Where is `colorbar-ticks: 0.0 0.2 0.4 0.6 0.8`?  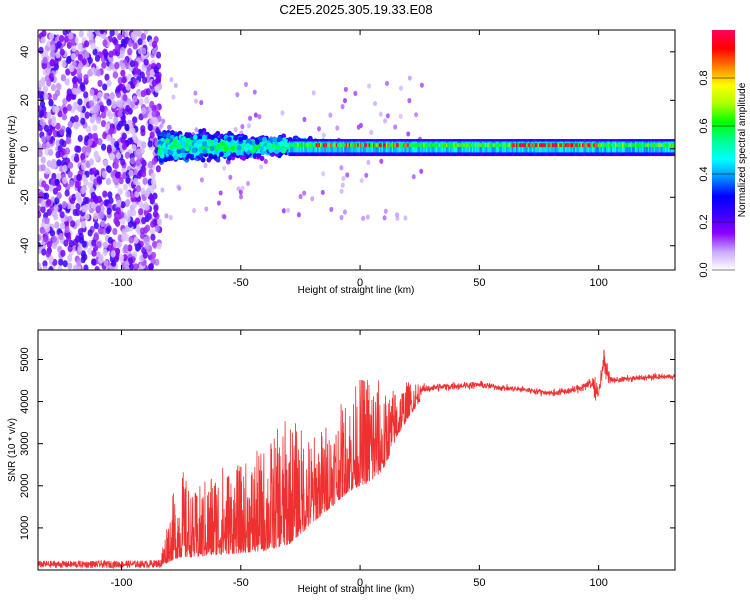 colorbar-ticks: 0.0 0.2 0.4 0.6 0.8 is located at coordinates (716, 174).